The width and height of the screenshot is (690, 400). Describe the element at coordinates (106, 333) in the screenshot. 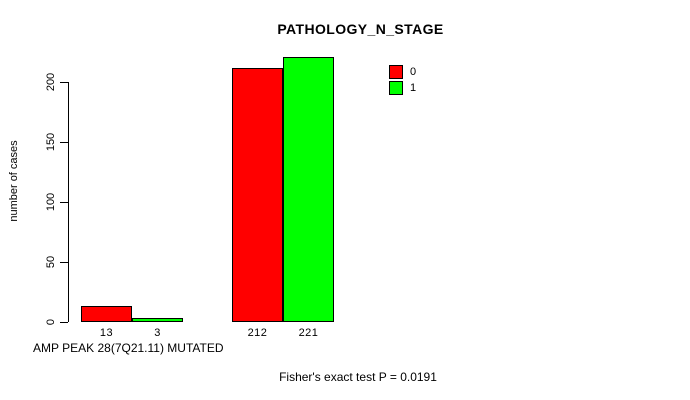

I see `bar-value-label-group0-series-0: 13` at that location.